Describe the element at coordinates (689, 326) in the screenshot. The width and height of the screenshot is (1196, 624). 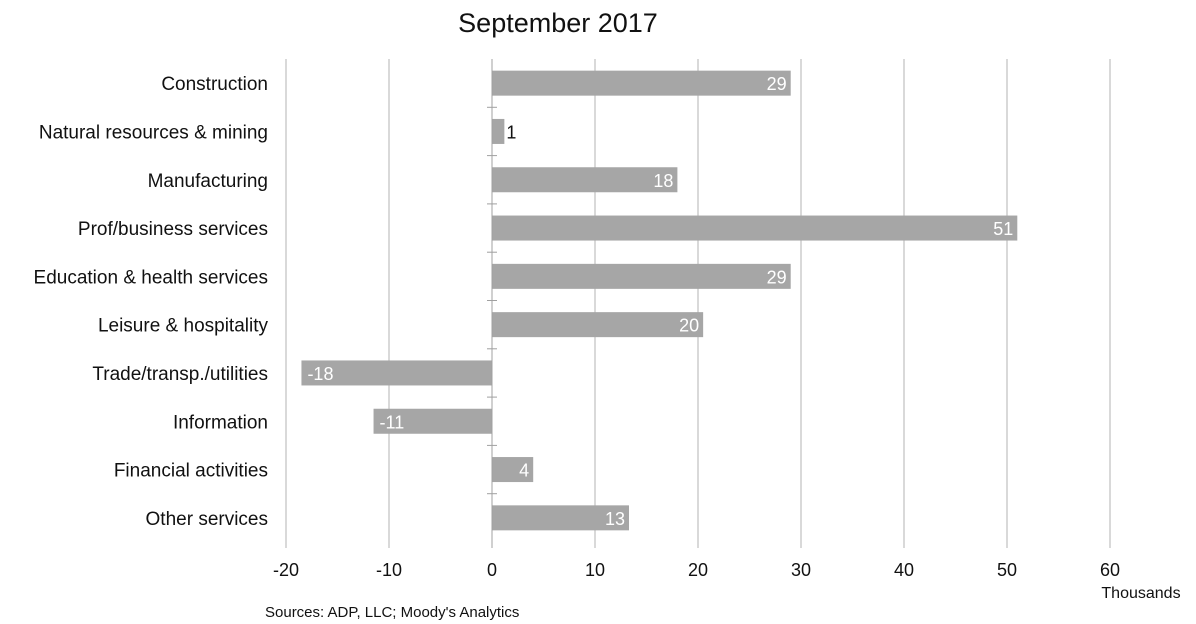
I see `data-label: 20` at that location.